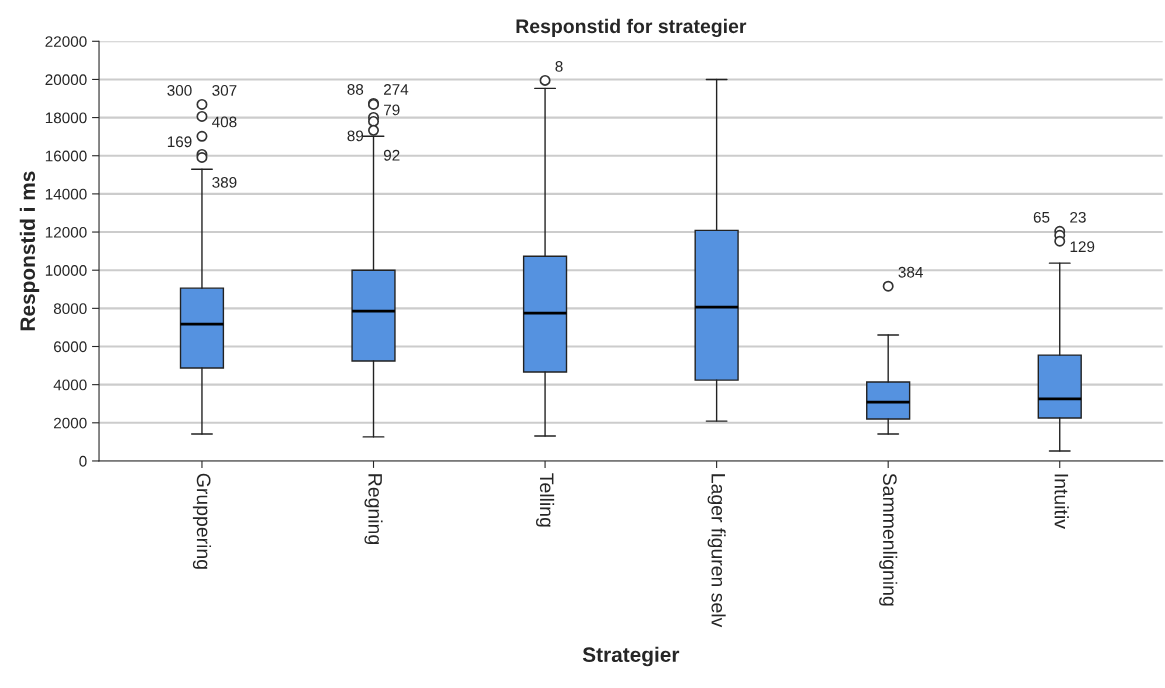 Image resolution: width=1165 pixels, height=688 pixels. I want to click on annotation: 129, so click(1082, 247).